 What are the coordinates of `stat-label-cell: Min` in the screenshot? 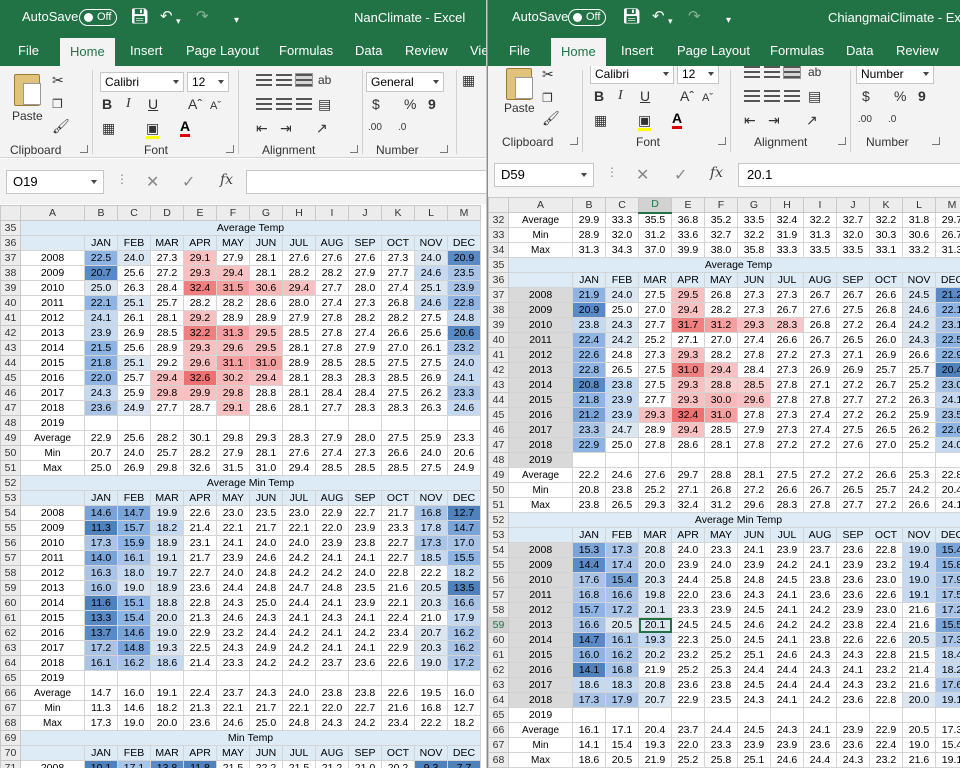 It's located at (540, 235).